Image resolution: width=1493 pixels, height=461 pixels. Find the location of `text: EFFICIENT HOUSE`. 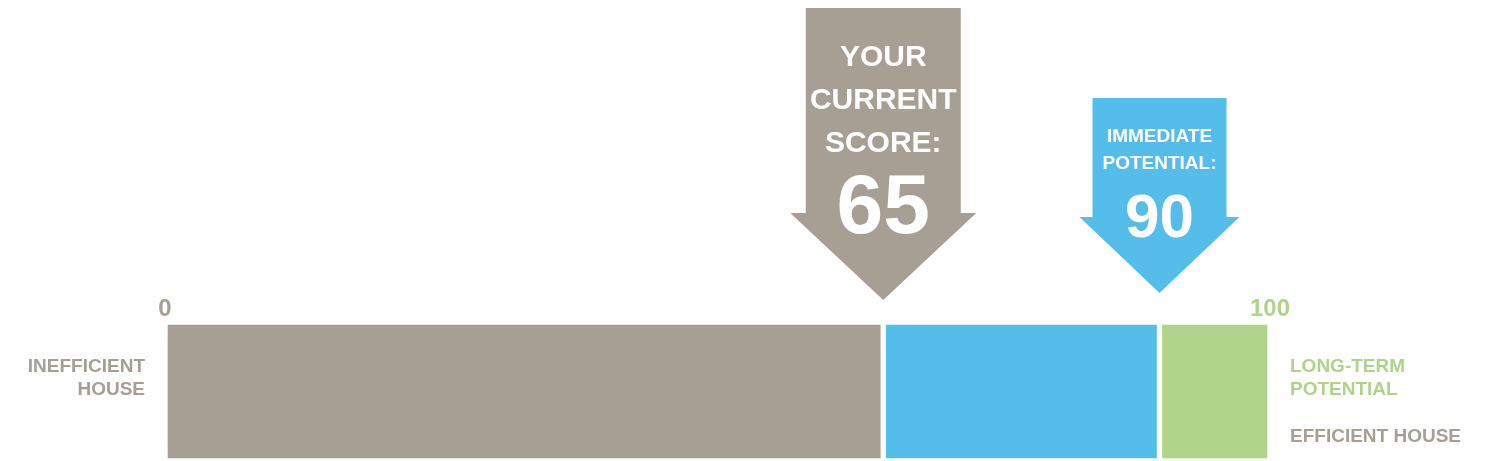

text: EFFICIENT HOUSE is located at coordinates (1376, 435).